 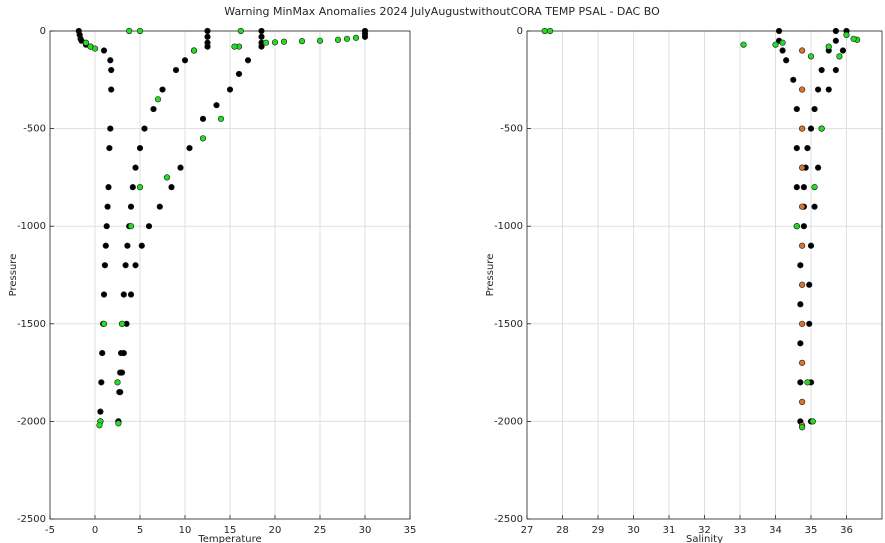 I want to click on x-tick-label: 20, so click(x=275, y=530).